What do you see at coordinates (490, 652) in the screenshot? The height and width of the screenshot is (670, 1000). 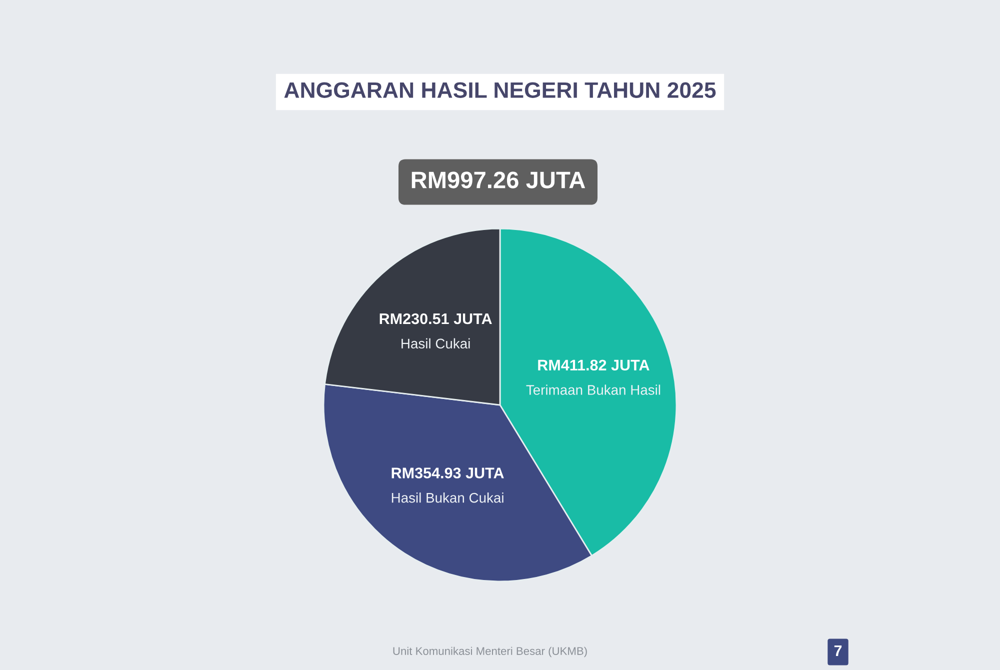 I see `text: Unit Komunikasi Menteri Besar (UKMB)` at bounding box center [490, 652].